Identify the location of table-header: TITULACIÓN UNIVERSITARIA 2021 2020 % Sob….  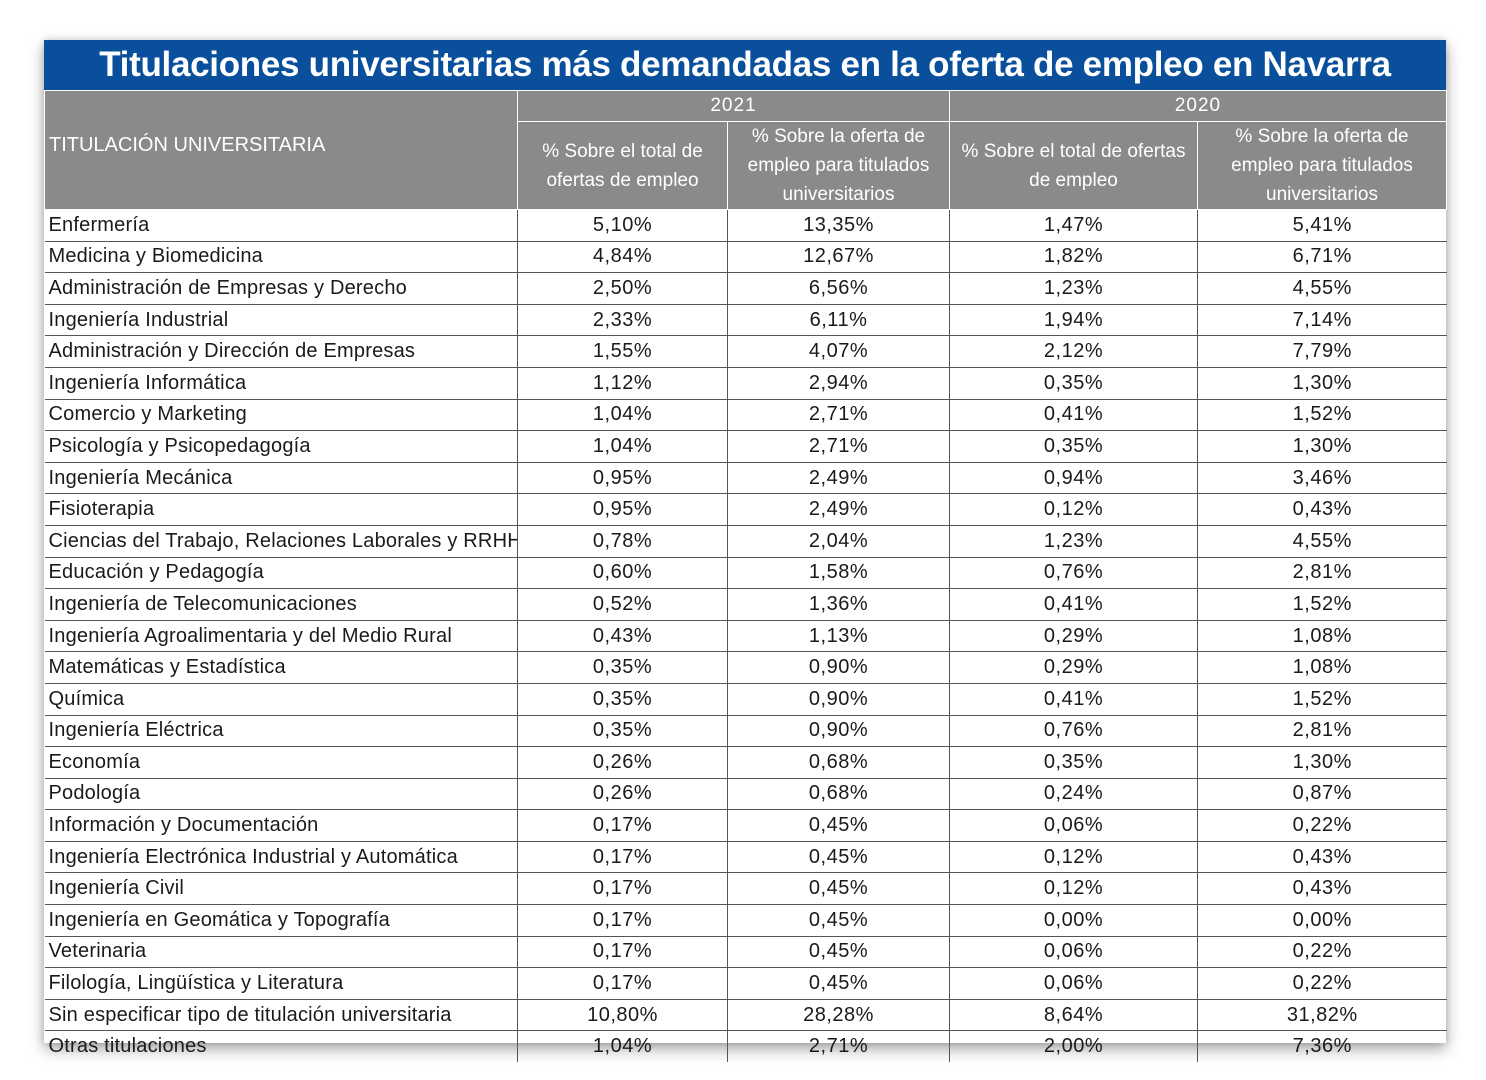
(745, 150).